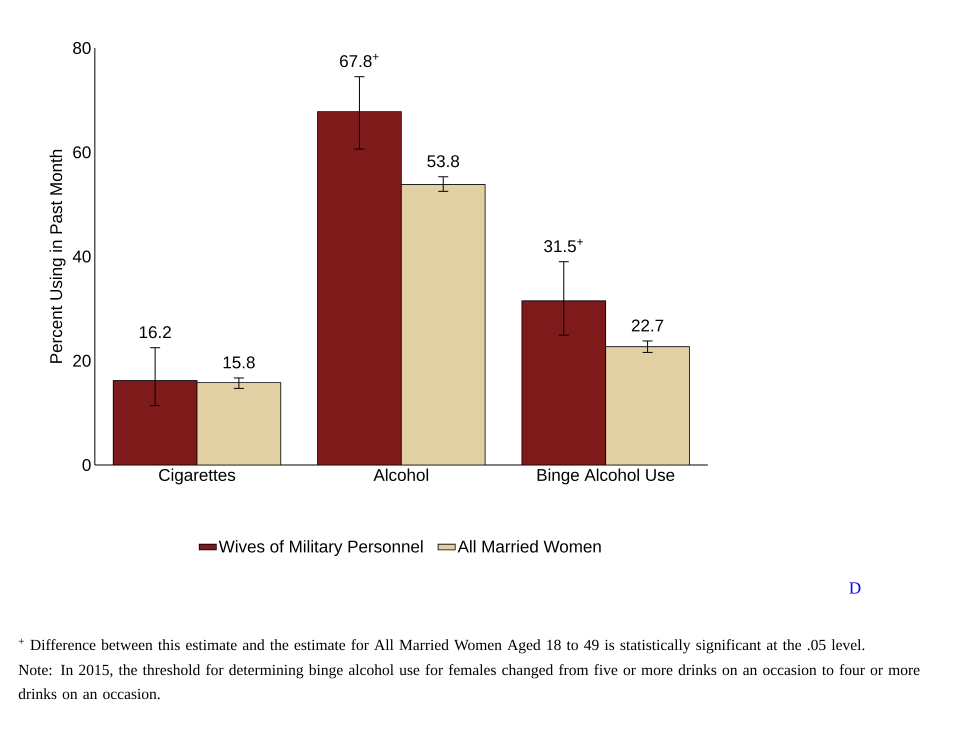 Image resolution: width=961 pixels, height=729 pixels. What do you see at coordinates (82, 152) in the screenshot?
I see `y-tick-label: 60` at bounding box center [82, 152].